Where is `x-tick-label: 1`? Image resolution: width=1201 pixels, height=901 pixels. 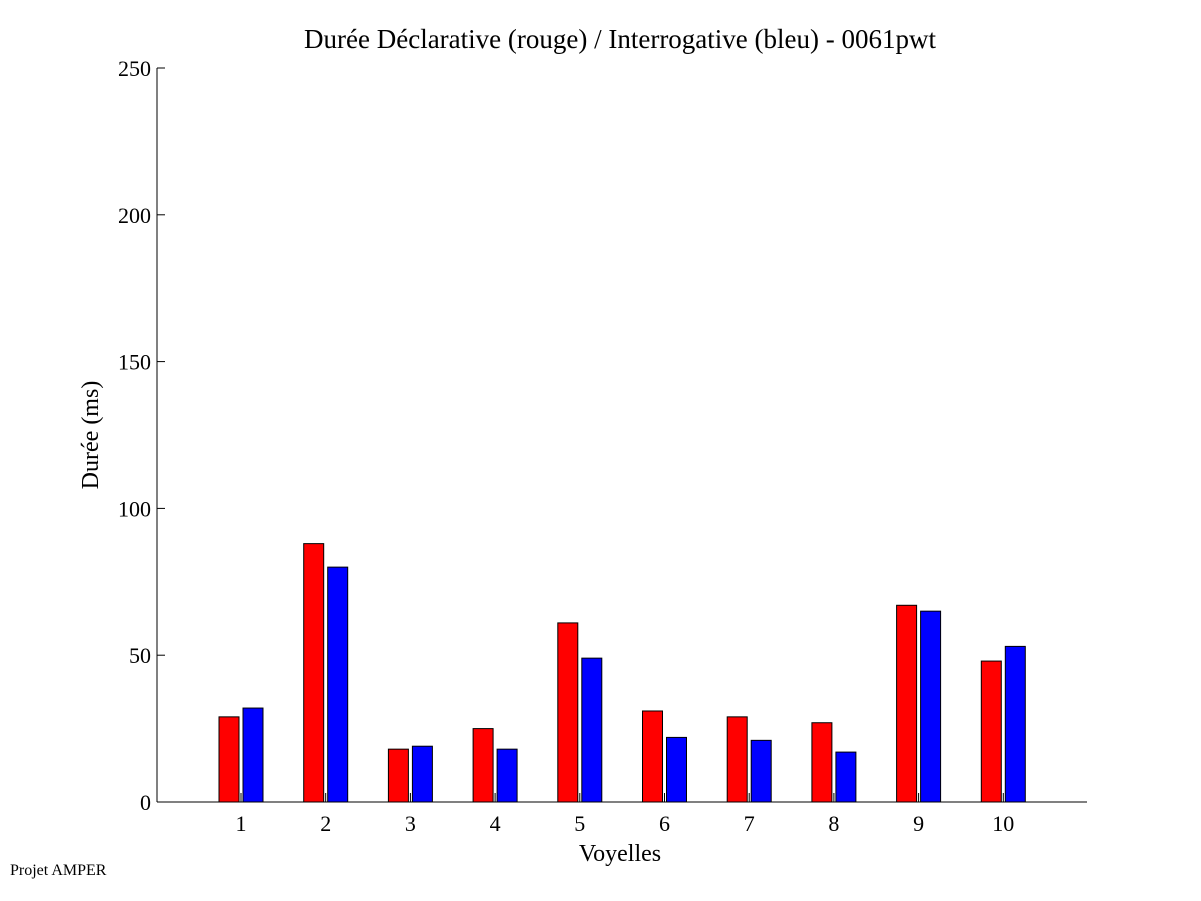
x-tick-label: 1 is located at coordinates (241, 823).